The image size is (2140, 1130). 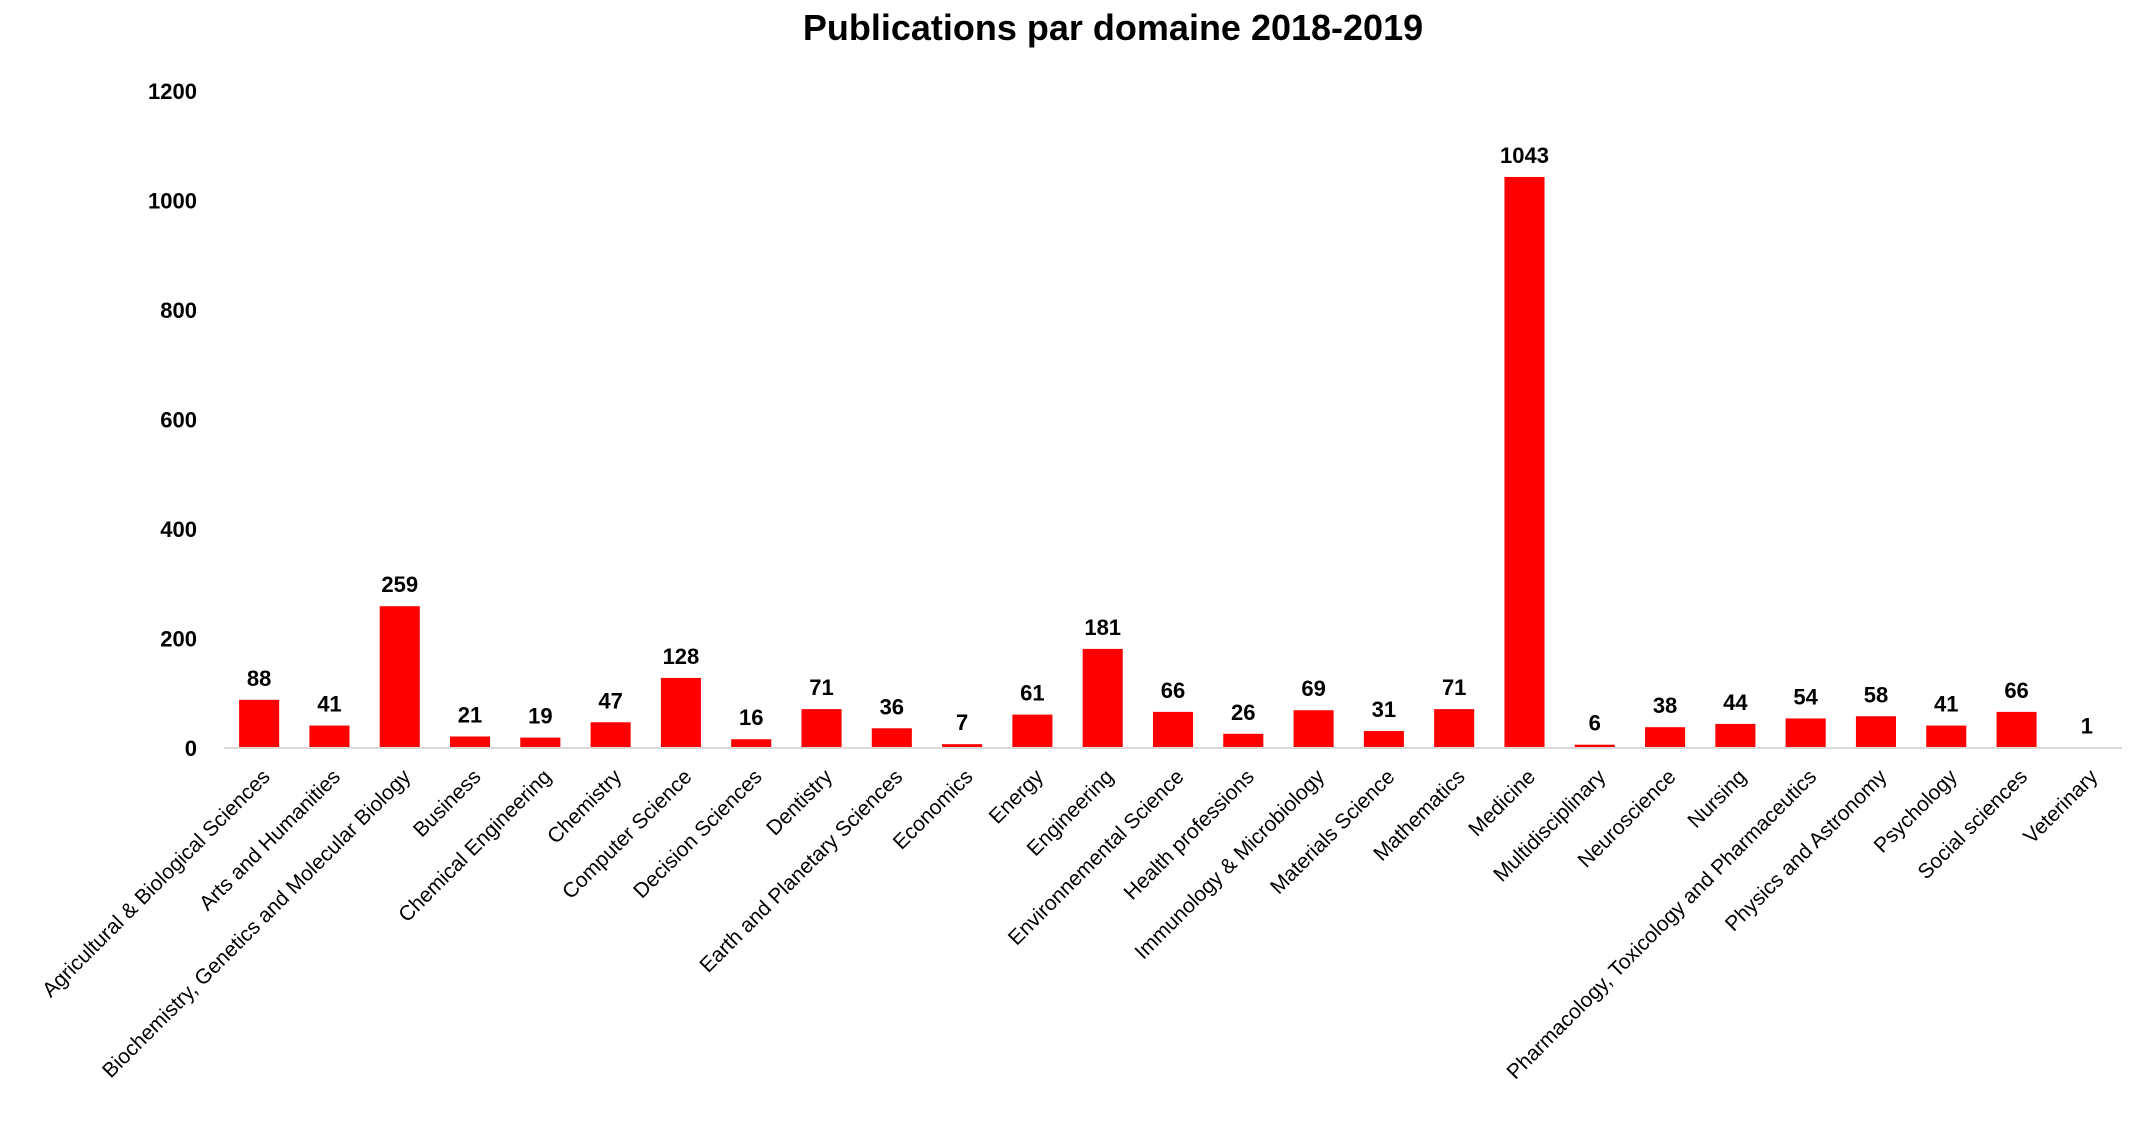 What do you see at coordinates (892, 706) in the screenshot?
I see `data-label: 36` at bounding box center [892, 706].